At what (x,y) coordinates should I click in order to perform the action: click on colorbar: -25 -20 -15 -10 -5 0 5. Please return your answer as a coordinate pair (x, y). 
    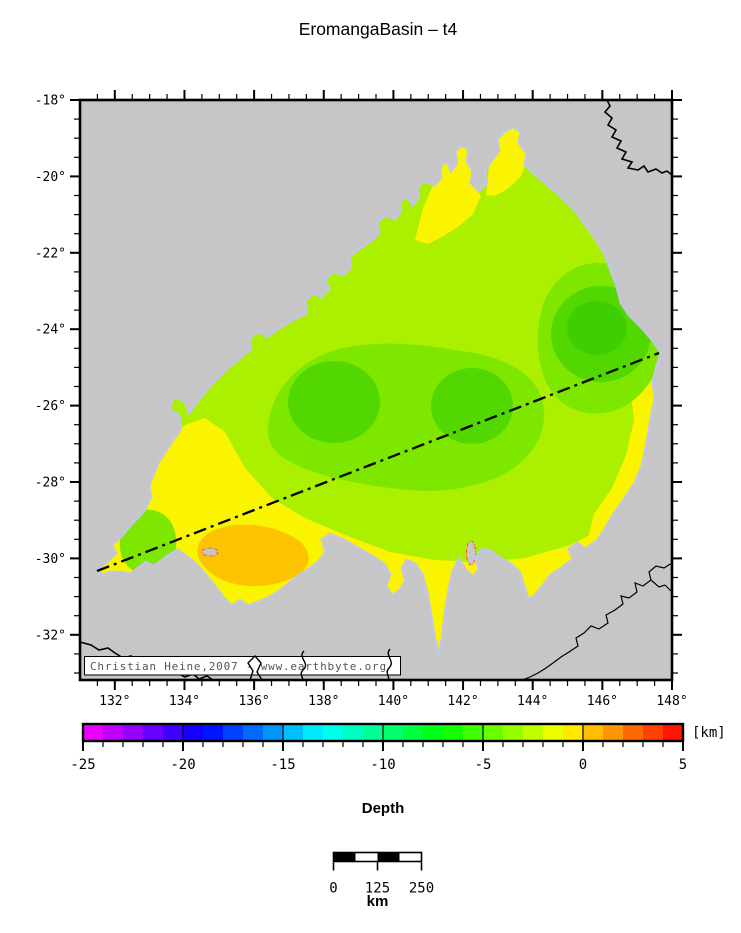
    Looking at the image, I should click on (378, 747).